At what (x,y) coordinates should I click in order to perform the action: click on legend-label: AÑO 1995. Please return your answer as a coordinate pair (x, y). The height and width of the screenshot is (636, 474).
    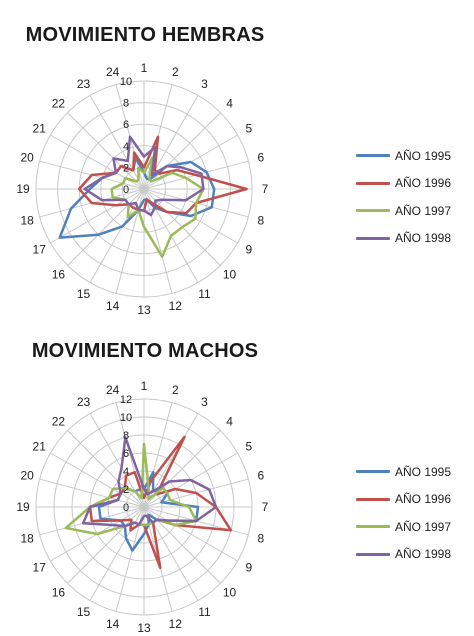
    Looking at the image, I should click on (423, 471).